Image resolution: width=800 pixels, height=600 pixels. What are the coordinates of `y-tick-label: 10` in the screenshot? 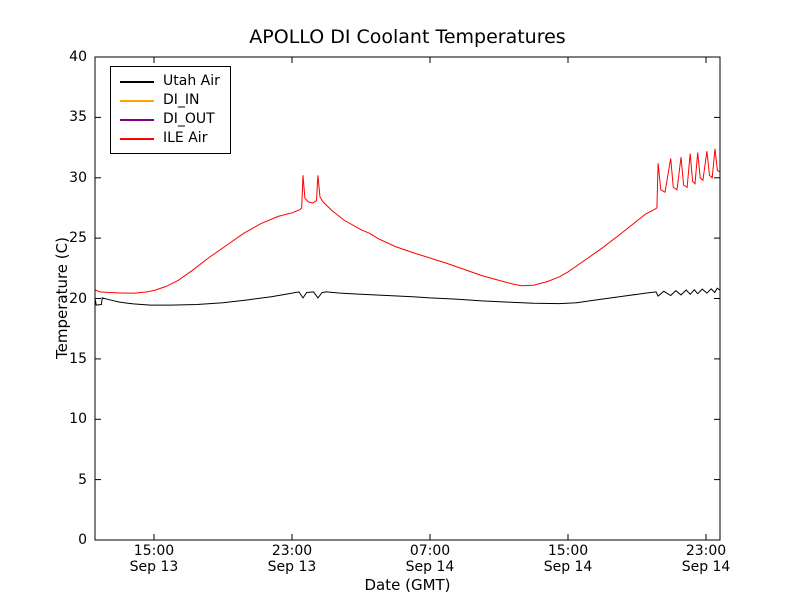 It's located at (78, 419).